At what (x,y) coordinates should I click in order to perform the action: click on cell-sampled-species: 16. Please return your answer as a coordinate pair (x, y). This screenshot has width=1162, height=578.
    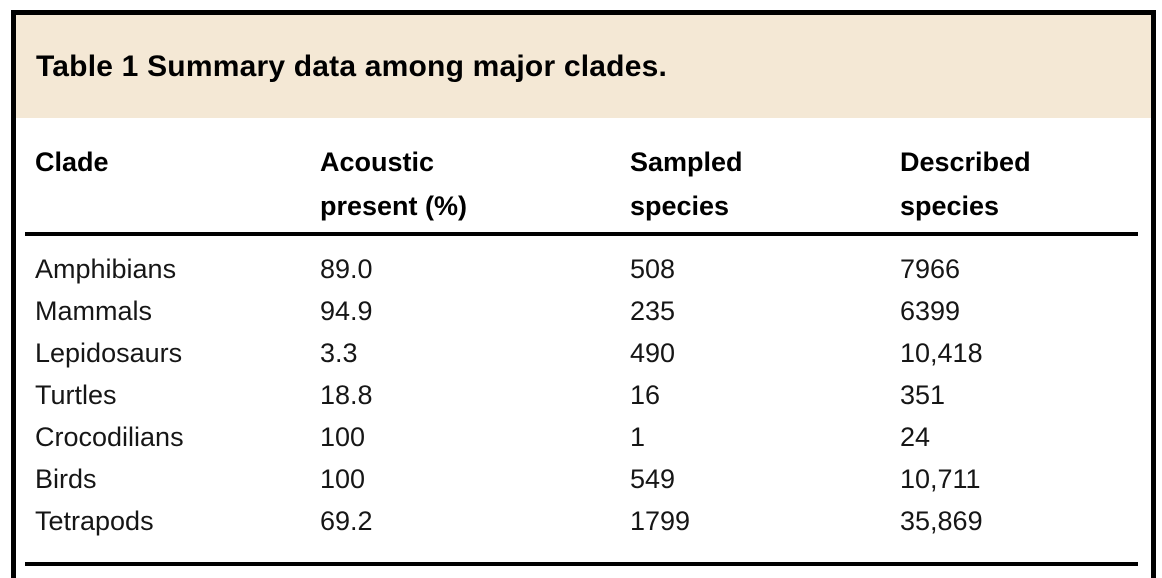
    Looking at the image, I should click on (645, 395).